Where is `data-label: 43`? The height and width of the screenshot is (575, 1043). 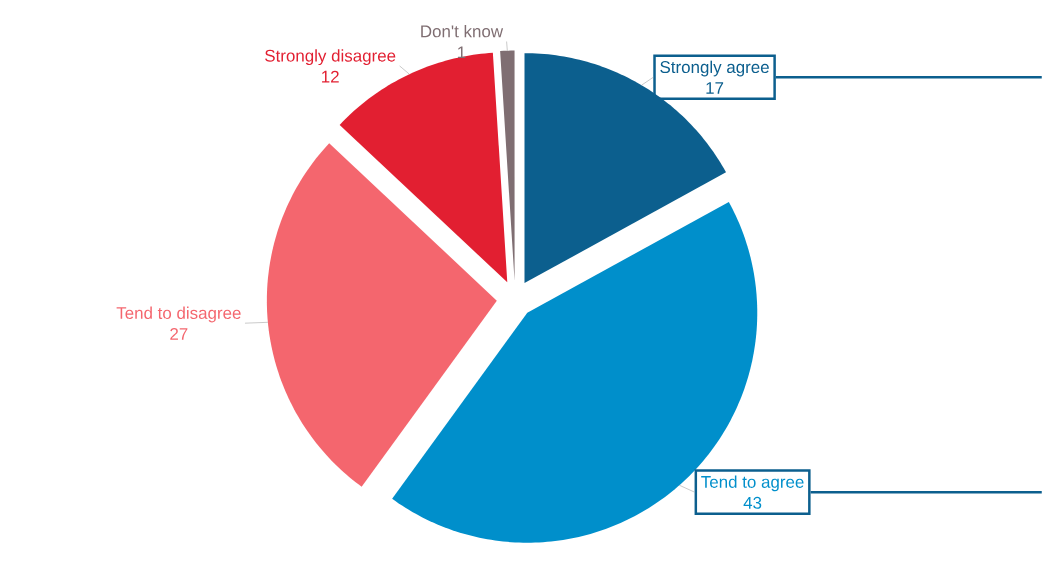 data-label: 43 is located at coordinates (752, 502).